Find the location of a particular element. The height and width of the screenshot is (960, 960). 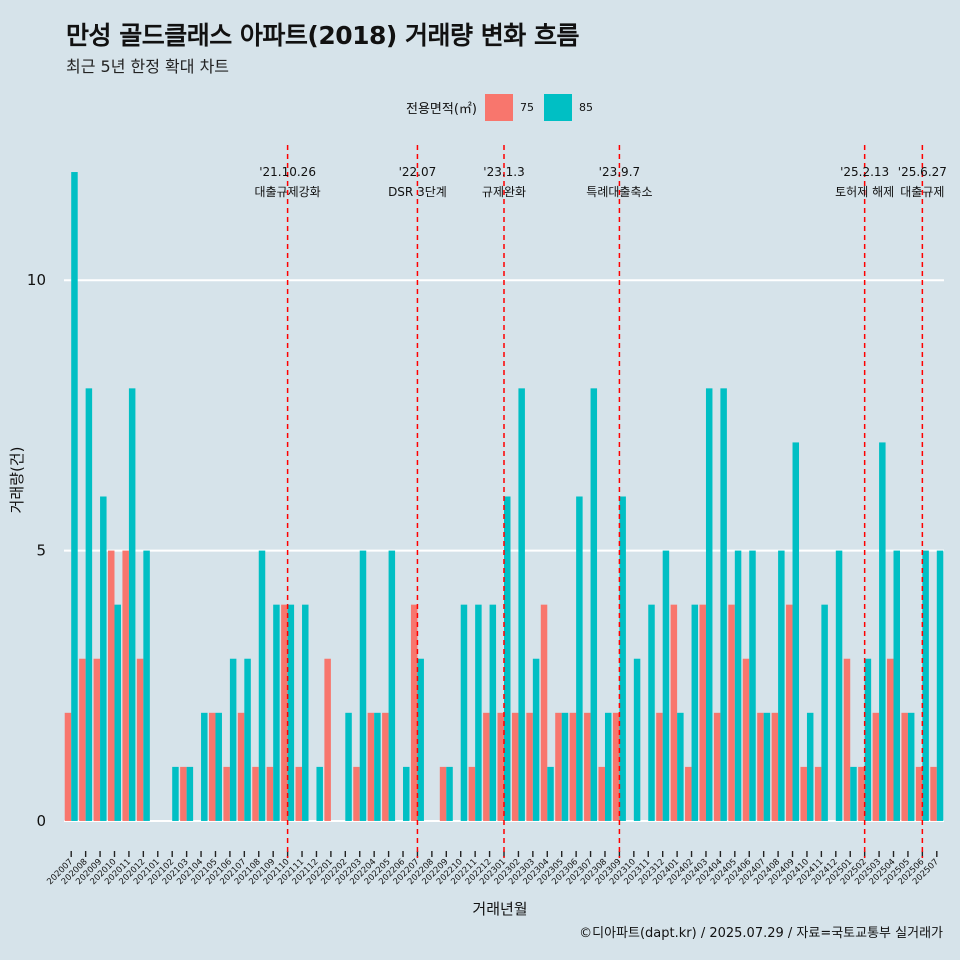

chart-subtitle: 최근 5년 한정 확대 차트 is located at coordinates (148, 66).